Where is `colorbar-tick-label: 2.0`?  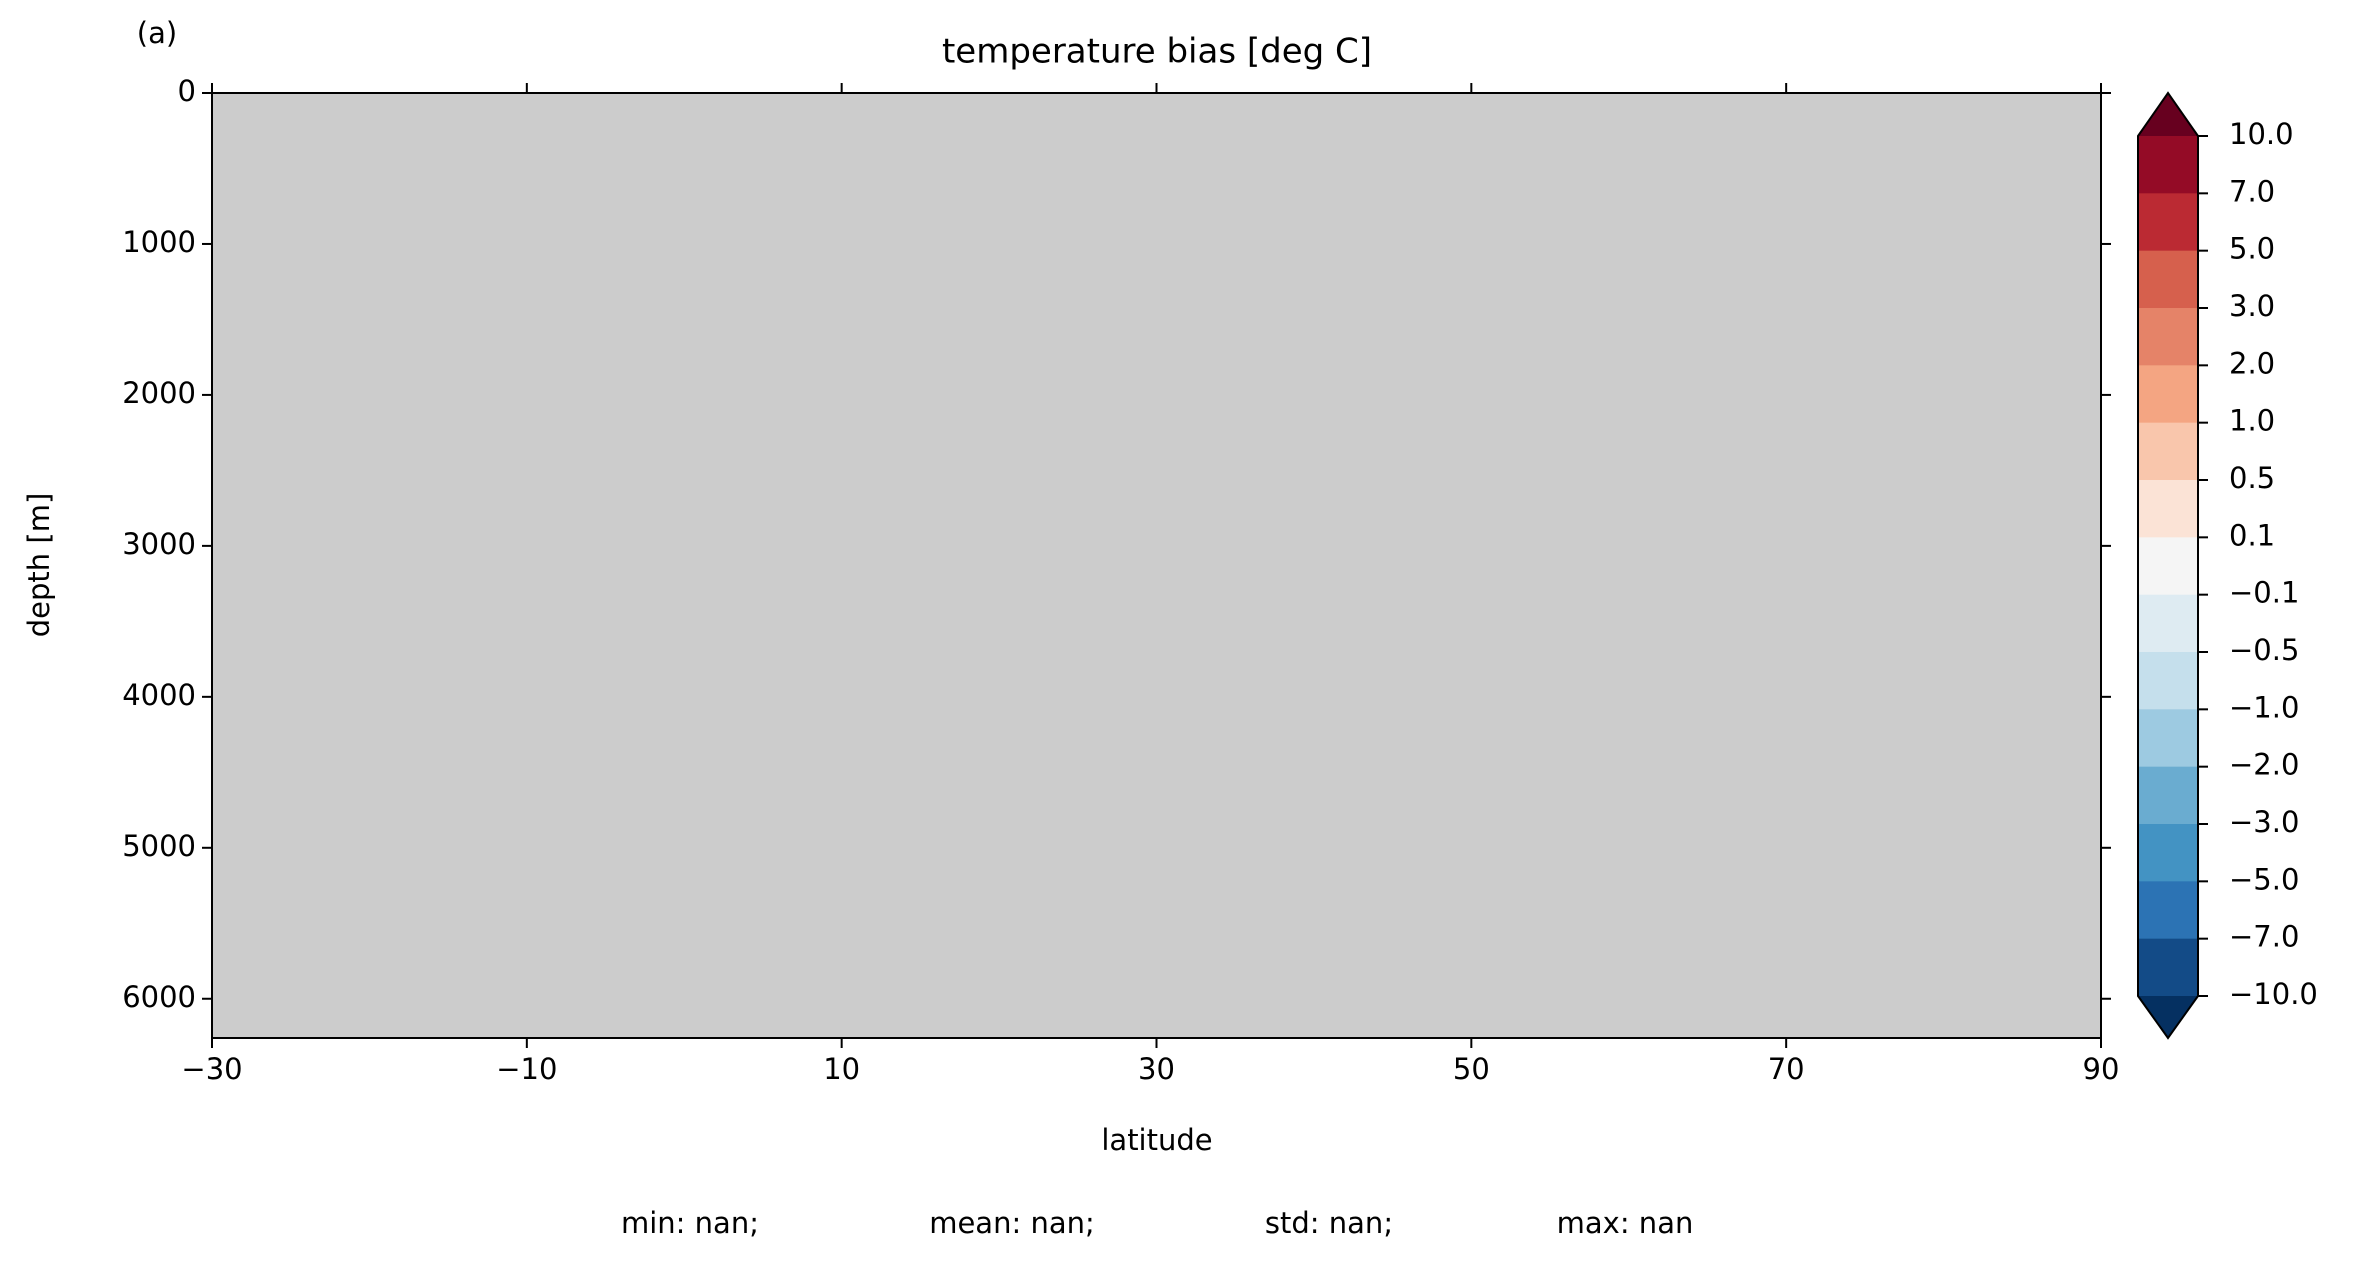
colorbar-tick-label: 2.0 is located at coordinates (2252, 363).